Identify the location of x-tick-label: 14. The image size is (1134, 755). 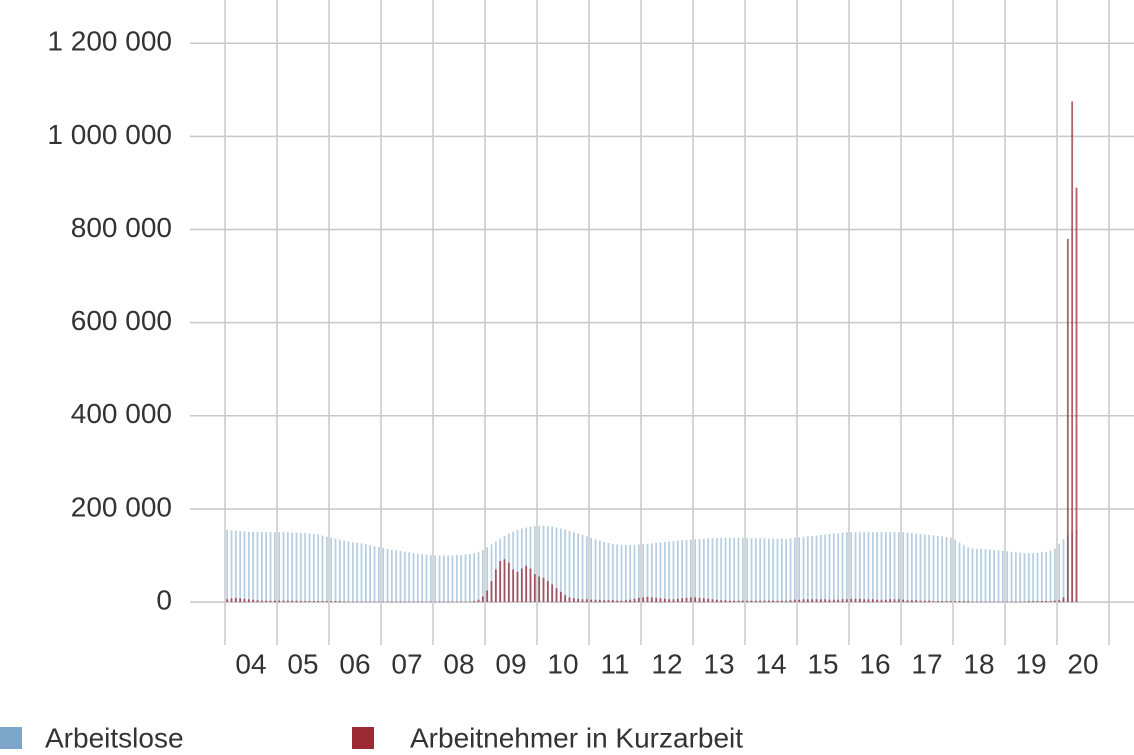
(770, 663).